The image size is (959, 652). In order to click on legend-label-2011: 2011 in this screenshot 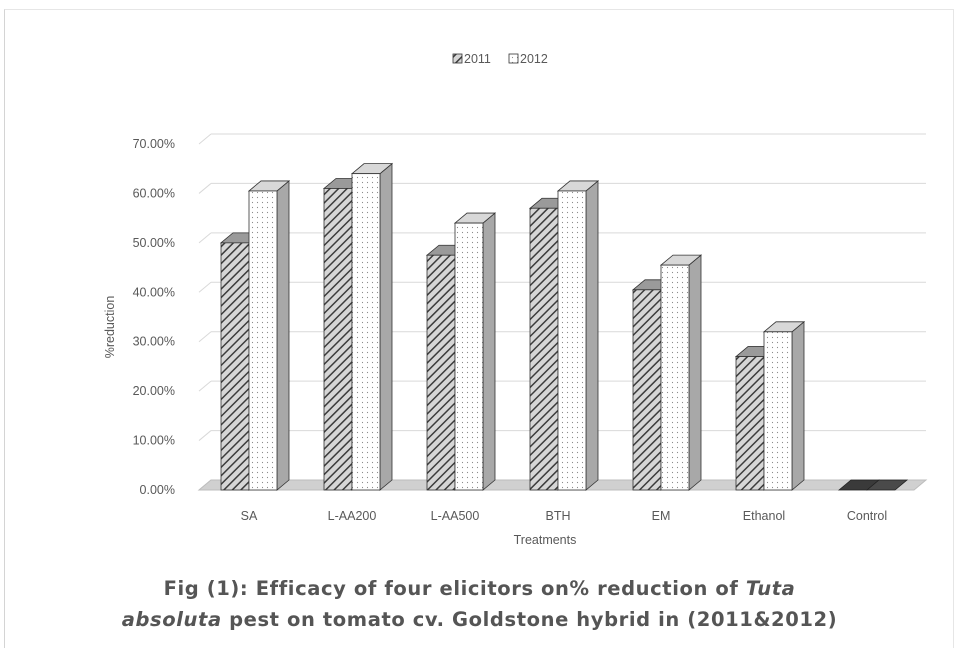, I will do `click(477, 59)`.